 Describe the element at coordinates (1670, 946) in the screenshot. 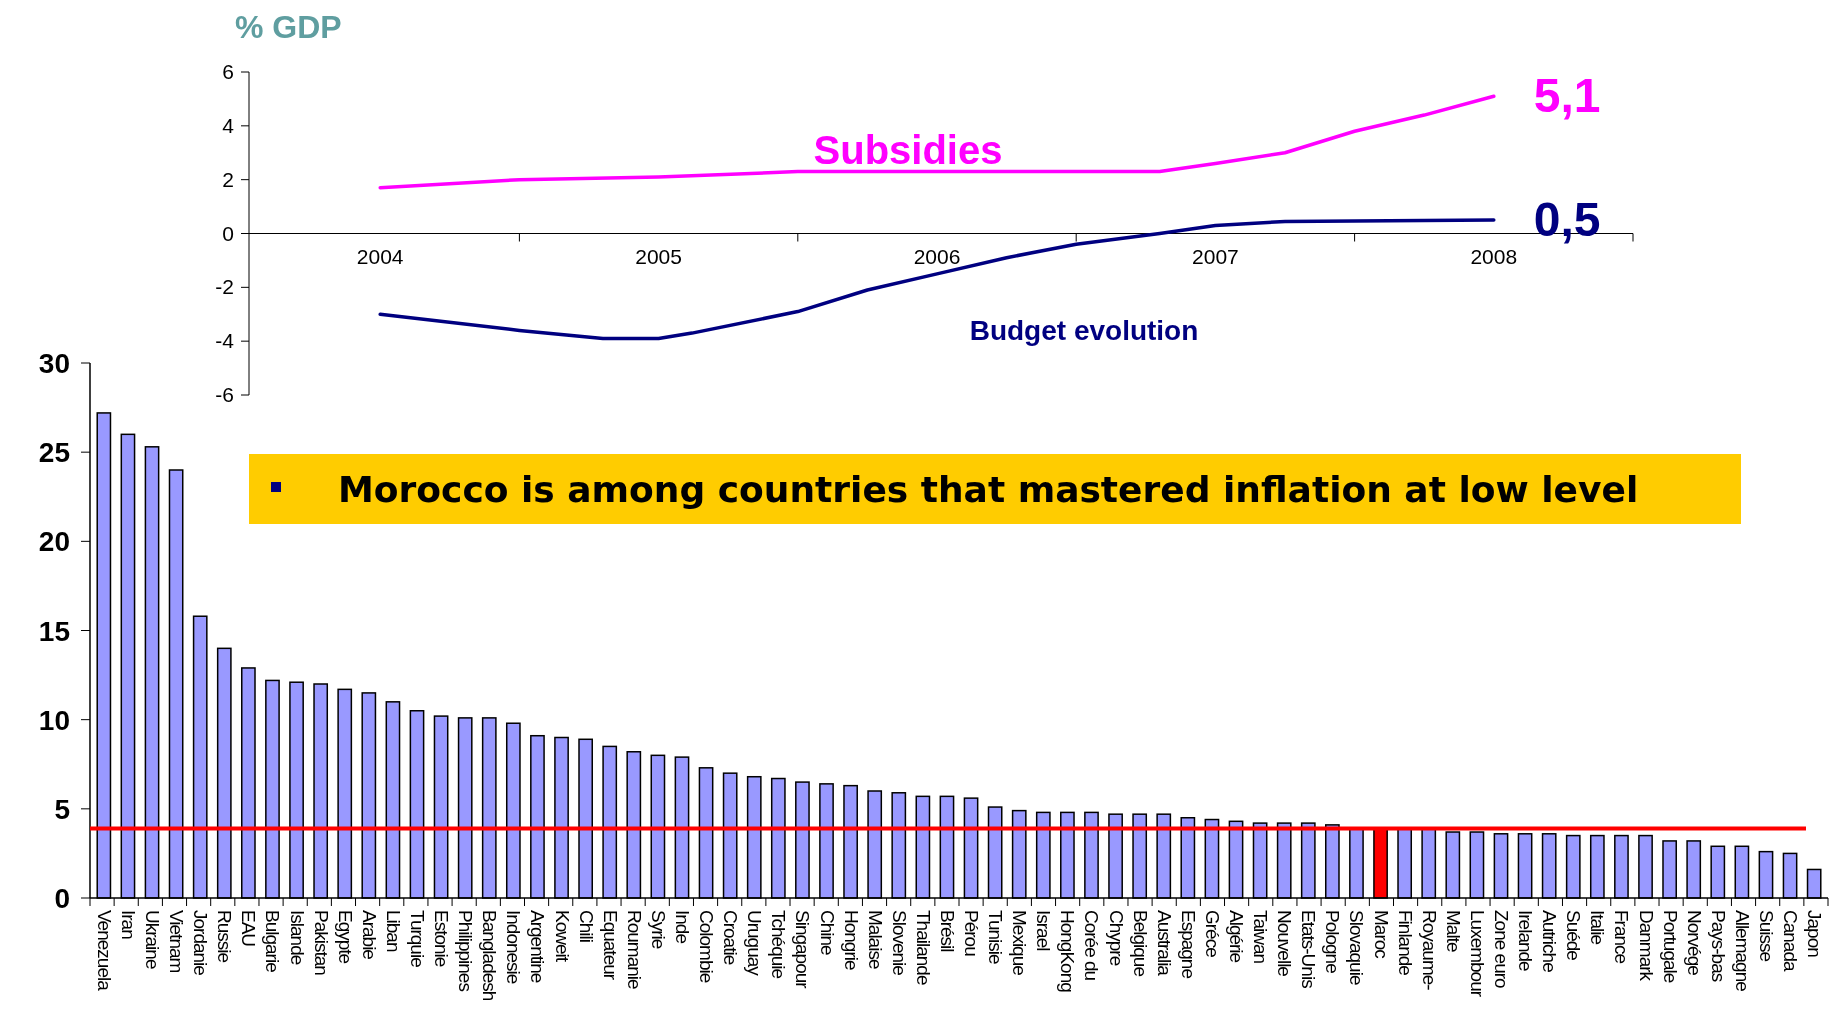

I see `x-tick-label: Portugale` at that location.